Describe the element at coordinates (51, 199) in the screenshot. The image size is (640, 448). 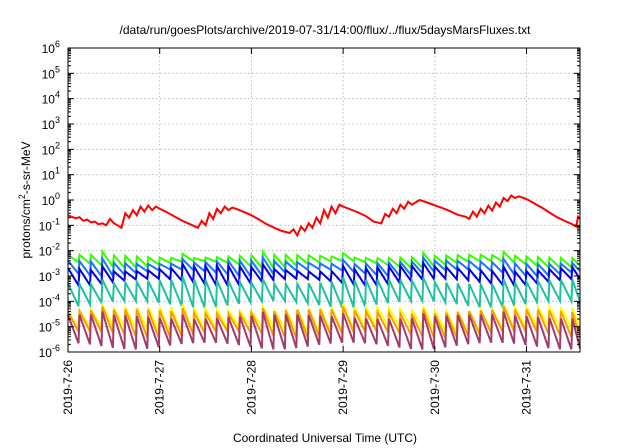
I see `y-tick-label: 10⁰` at that location.